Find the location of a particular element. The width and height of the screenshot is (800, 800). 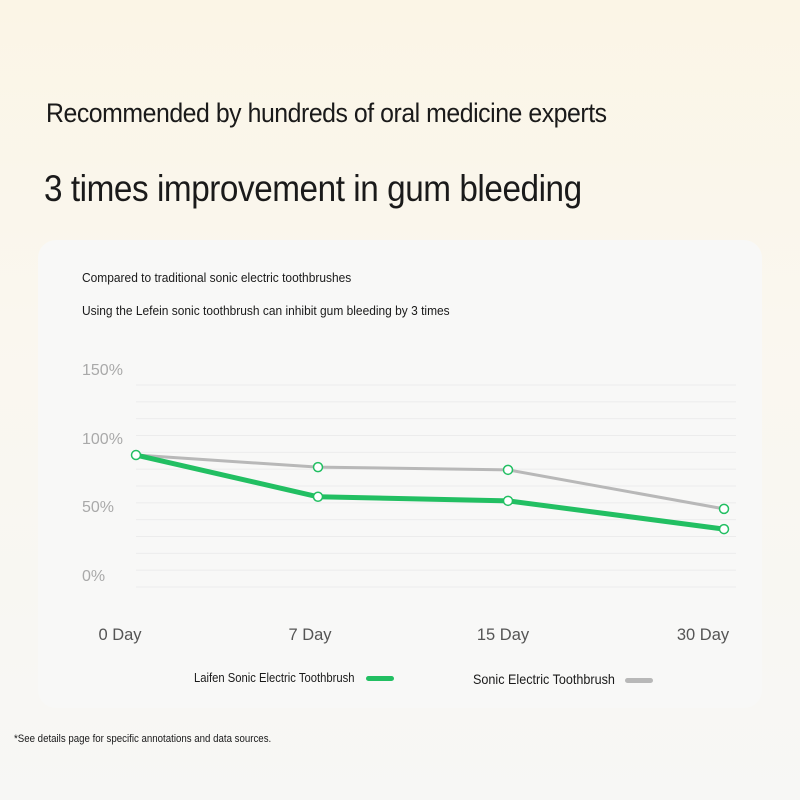

data-points is located at coordinates (430, 492).